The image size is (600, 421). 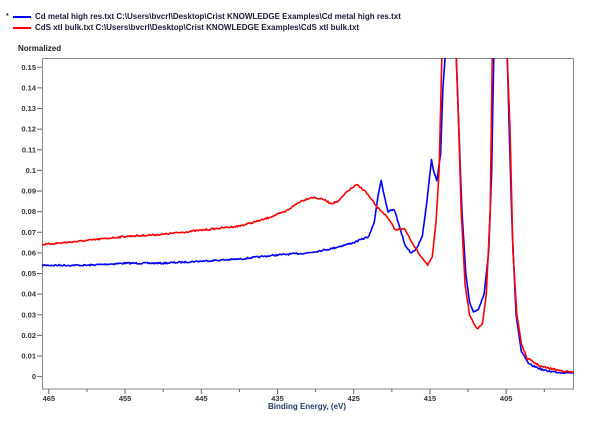 What do you see at coordinates (307, 406) in the screenshot?
I see `x-axis-label: Binding Energy, (eV)` at bounding box center [307, 406].